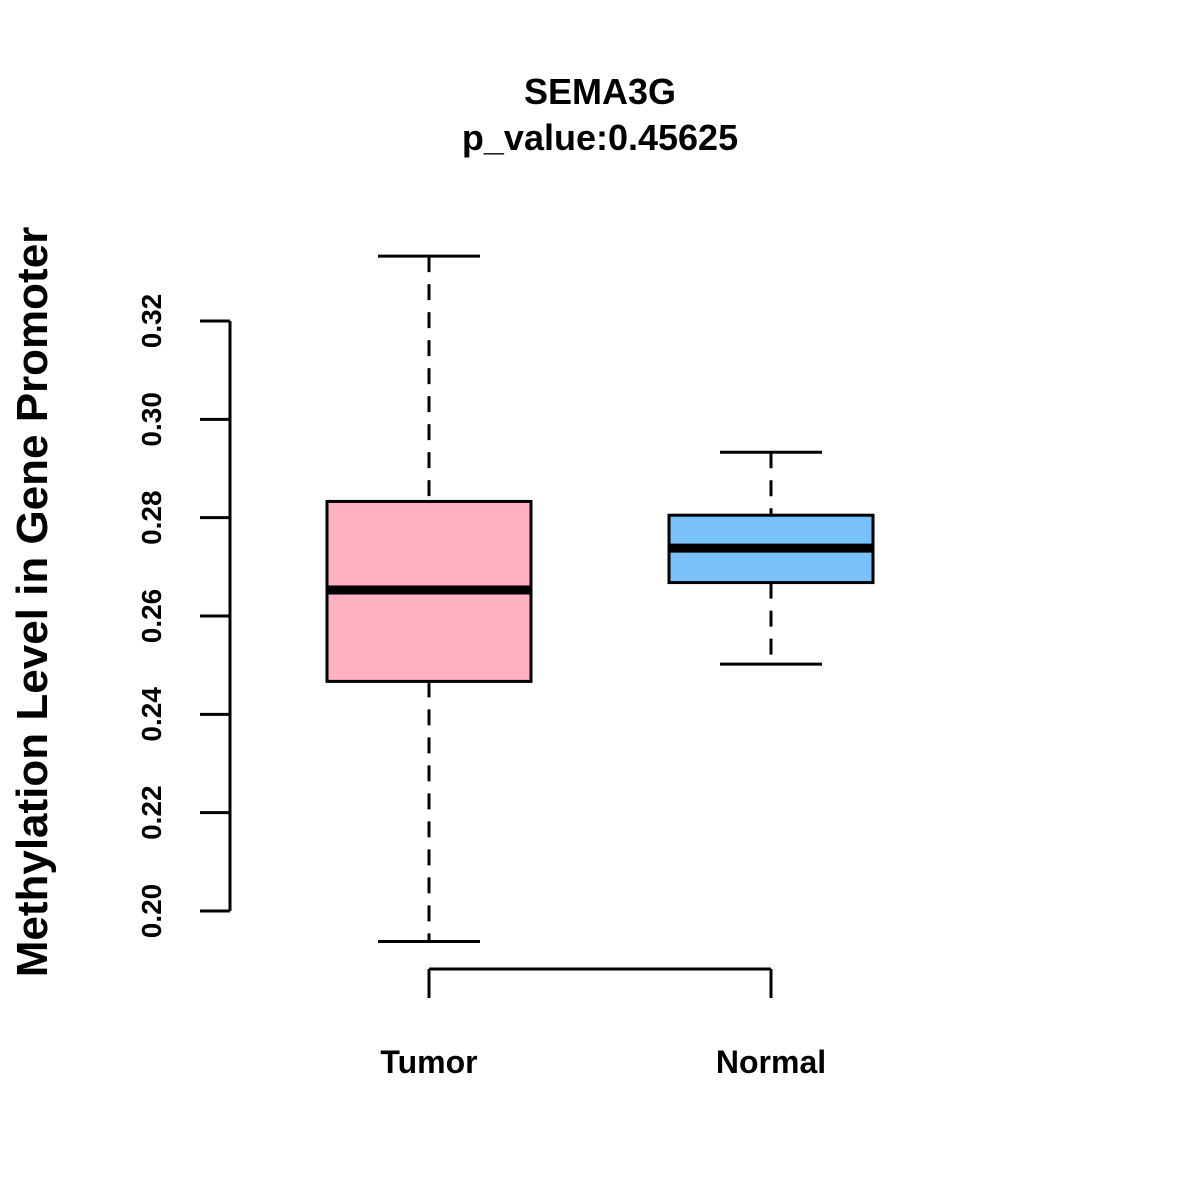 This screenshot has height=1200, width=1200. I want to click on chart-title: SEMA3G, so click(600, 91).